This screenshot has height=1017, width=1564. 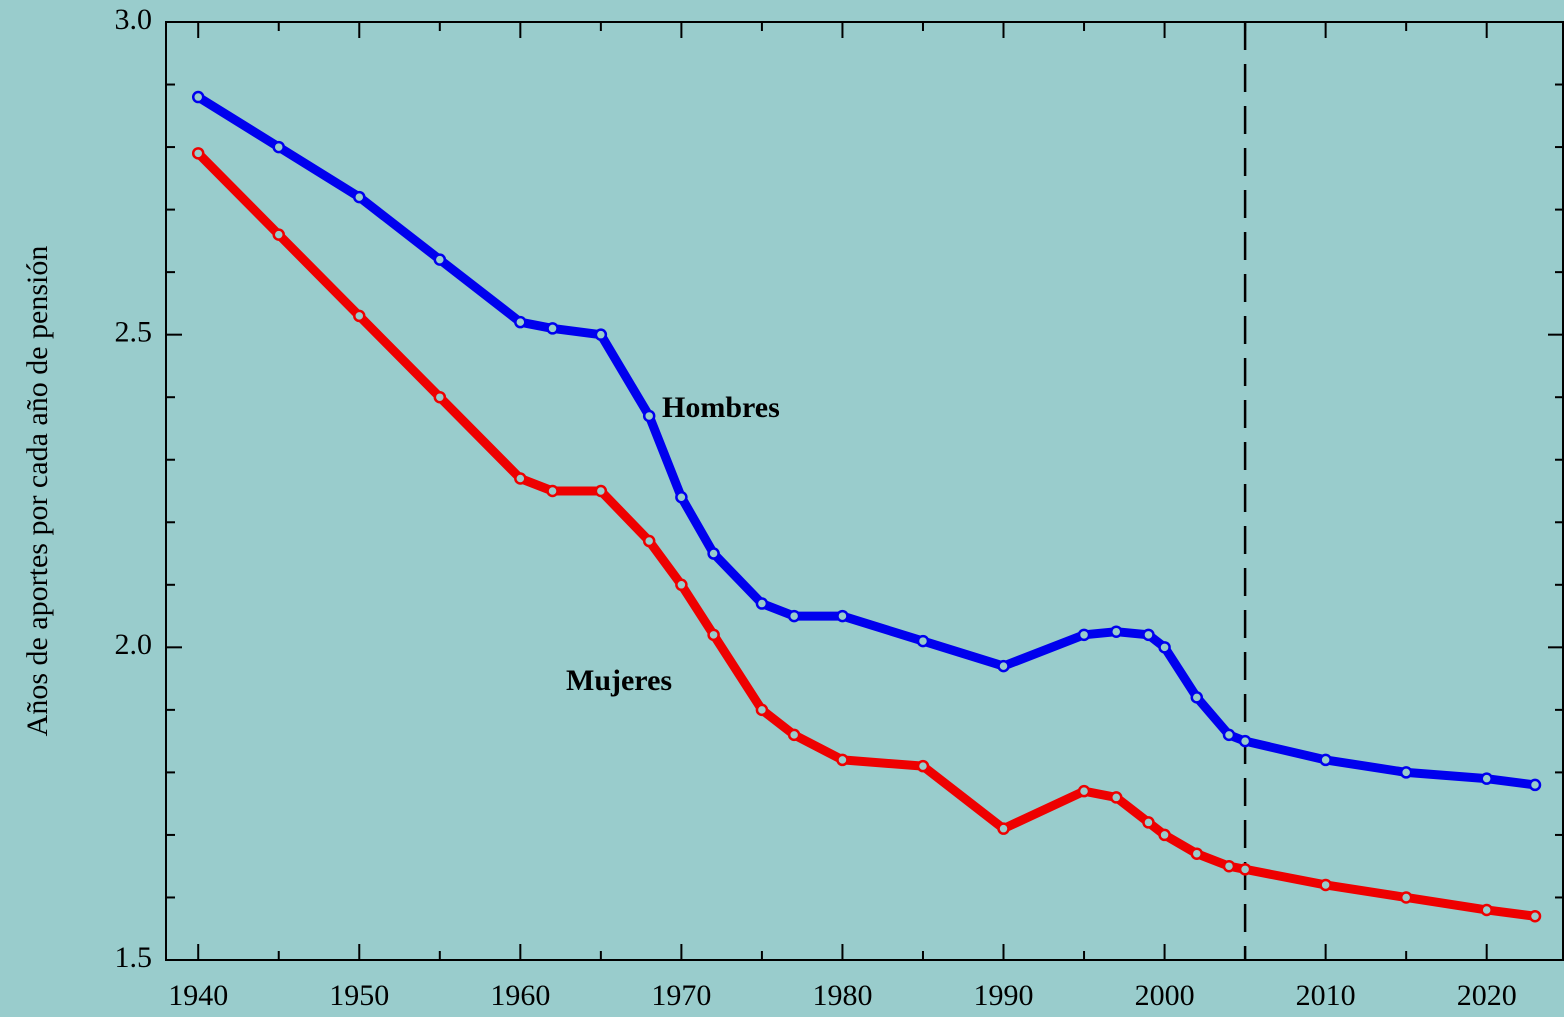 What do you see at coordinates (1004, 995) in the screenshot?
I see `x-tick-label: 1990` at bounding box center [1004, 995].